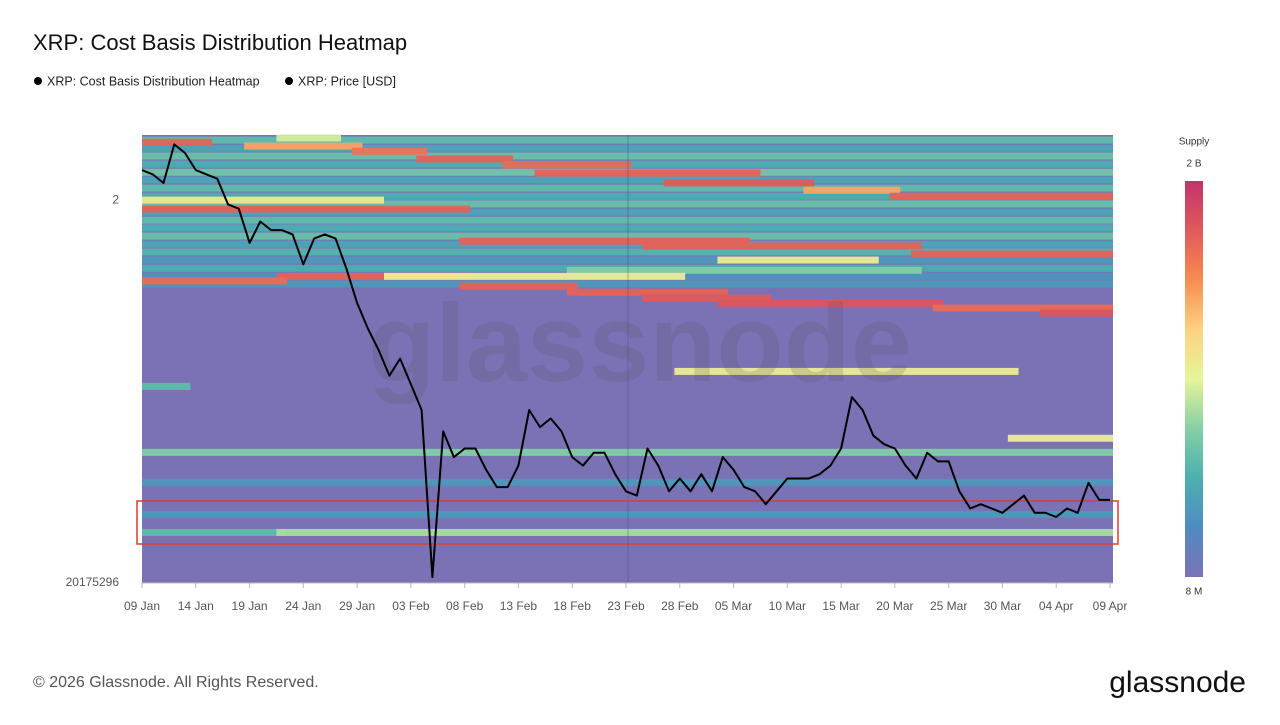  I want to click on x-tick-label: 19 Jan, so click(250, 606).